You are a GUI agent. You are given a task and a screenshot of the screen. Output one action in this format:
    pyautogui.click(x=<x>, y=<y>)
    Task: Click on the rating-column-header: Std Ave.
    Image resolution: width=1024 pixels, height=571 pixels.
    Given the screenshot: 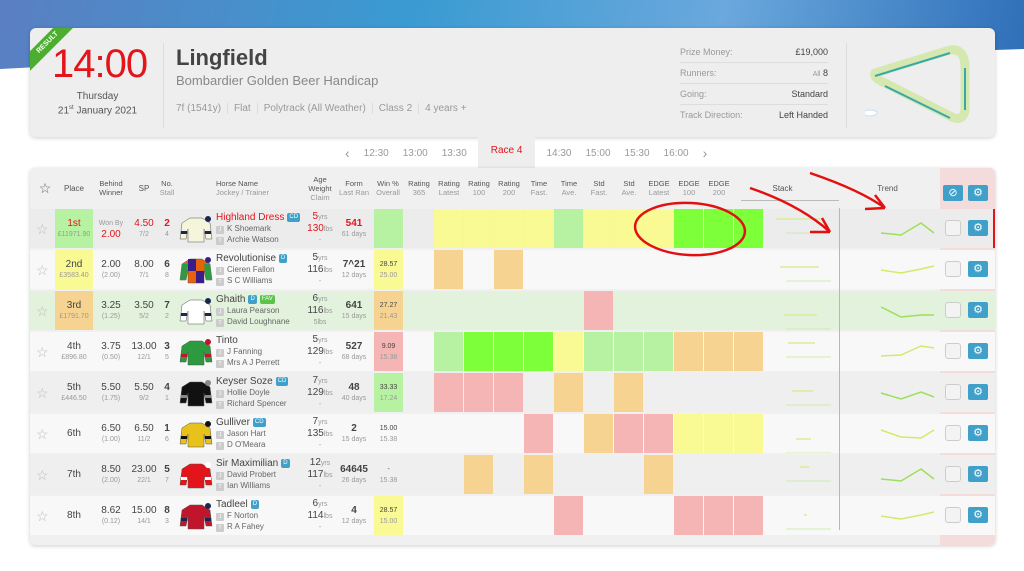 What is the action you would take?
    pyautogui.click(x=629, y=188)
    